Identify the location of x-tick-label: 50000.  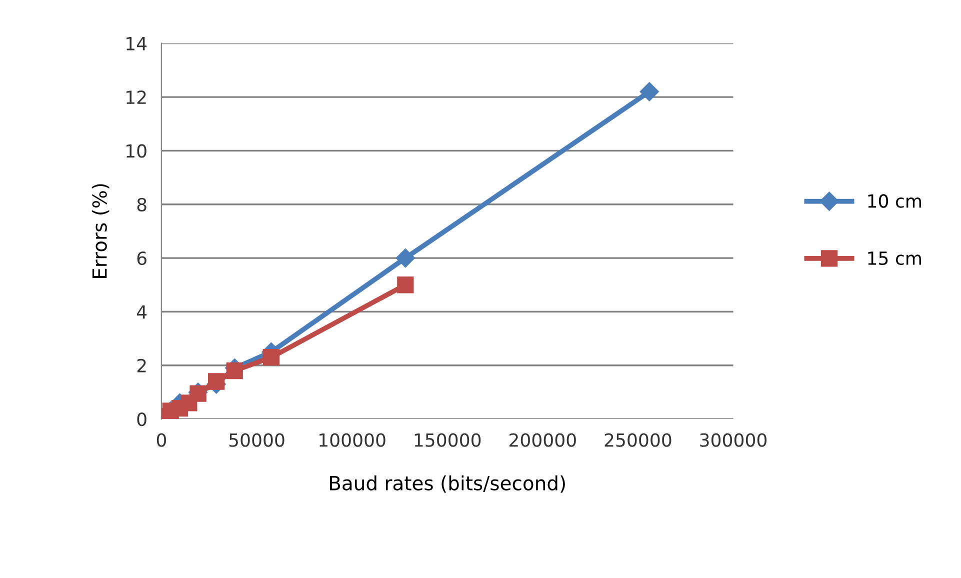
(256, 440).